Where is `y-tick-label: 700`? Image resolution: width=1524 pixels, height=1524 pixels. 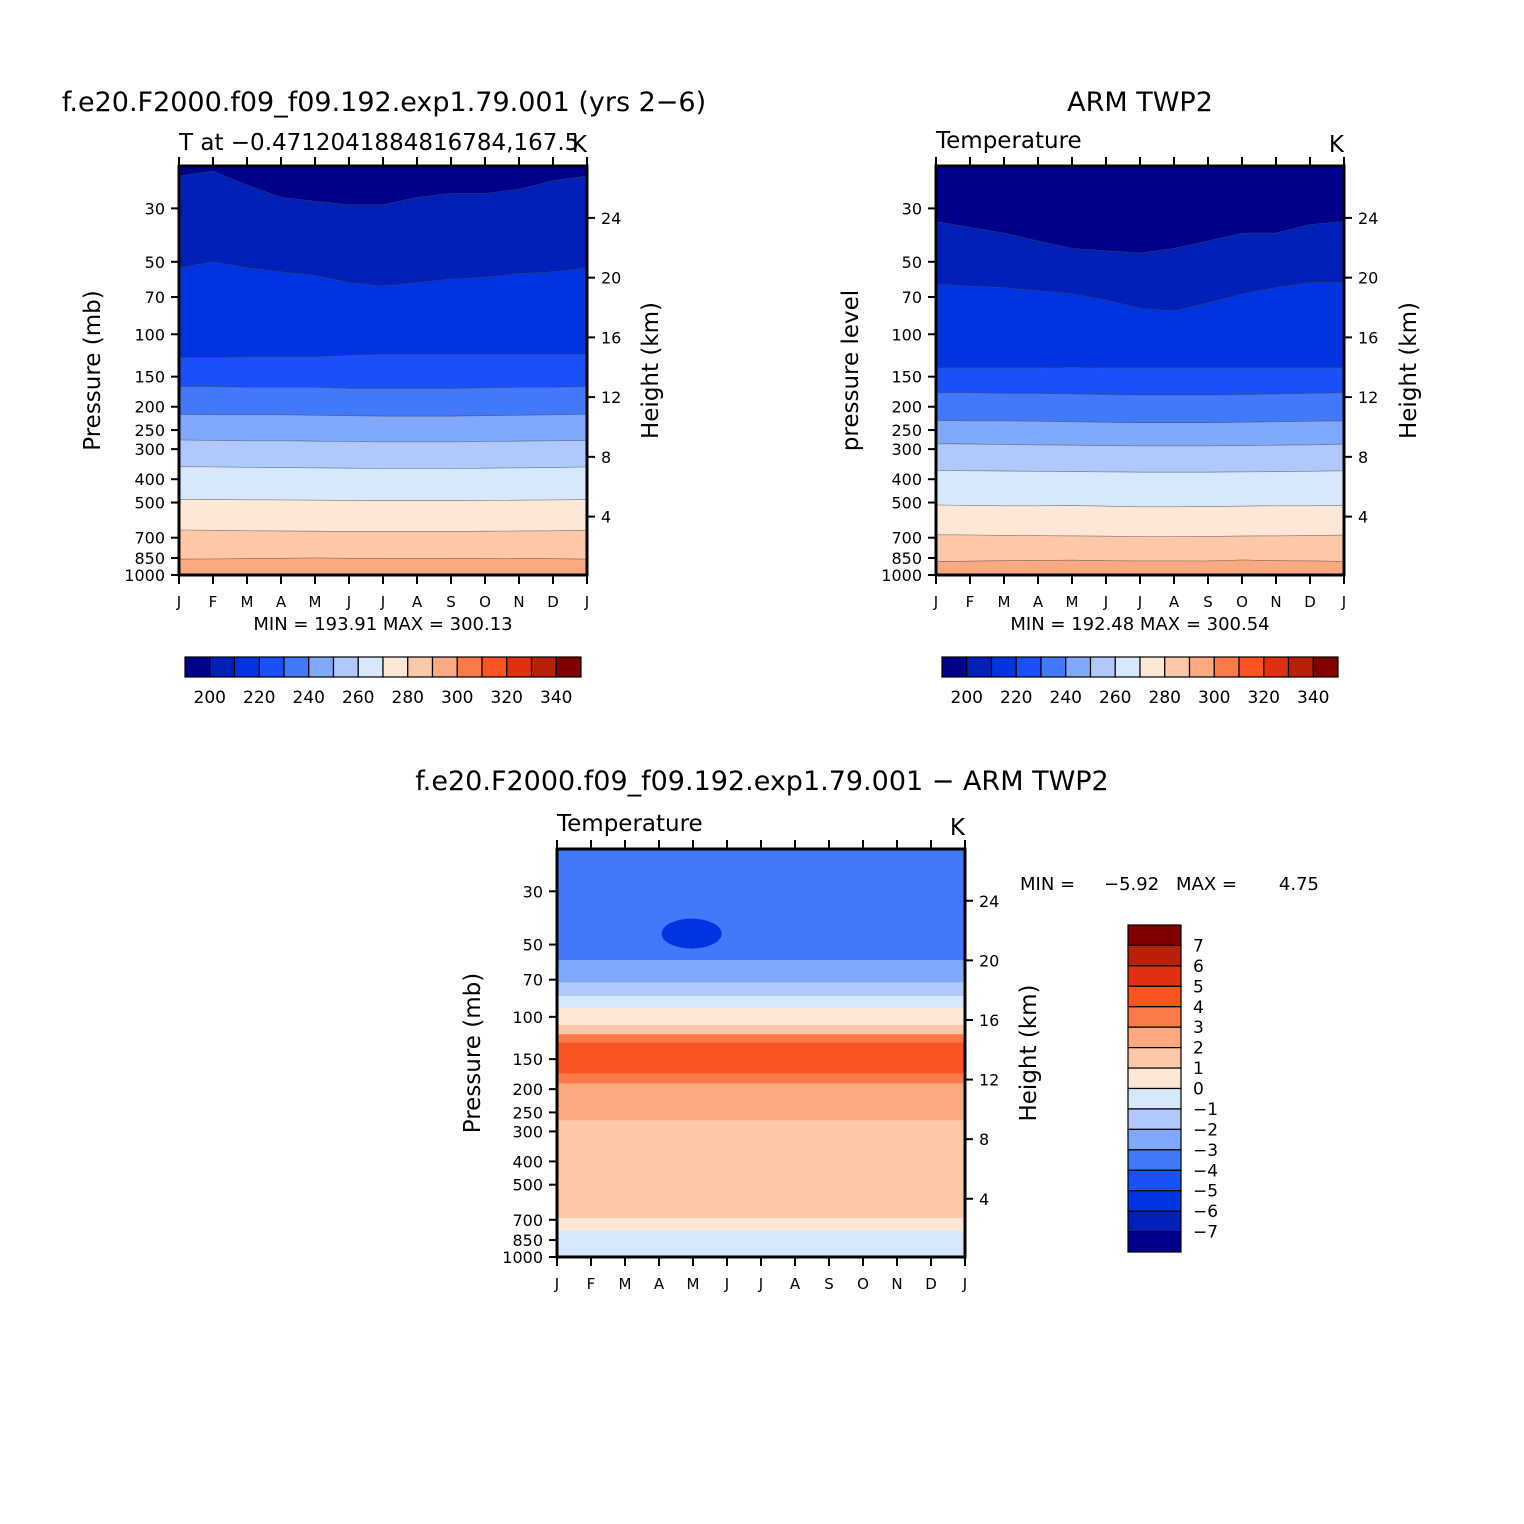 y-tick-label: 700 is located at coordinates (527, 1220).